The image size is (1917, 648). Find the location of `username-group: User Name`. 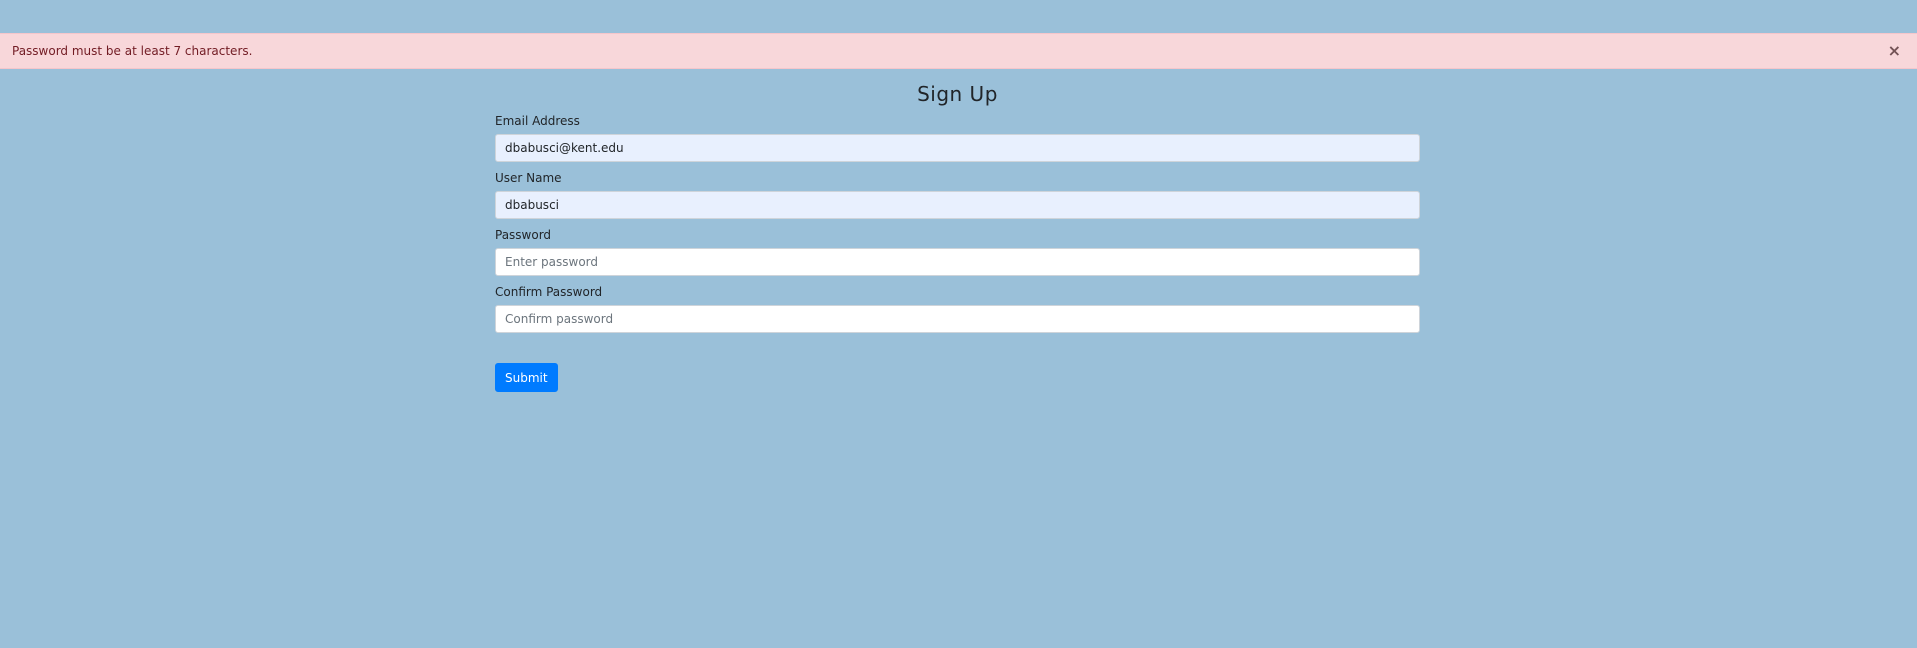

username-group: User Name is located at coordinates (957, 195).